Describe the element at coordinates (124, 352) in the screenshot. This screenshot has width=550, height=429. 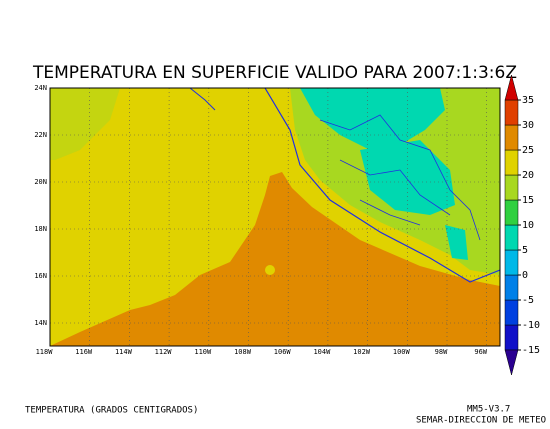
I see `lon-label: 114W` at that location.